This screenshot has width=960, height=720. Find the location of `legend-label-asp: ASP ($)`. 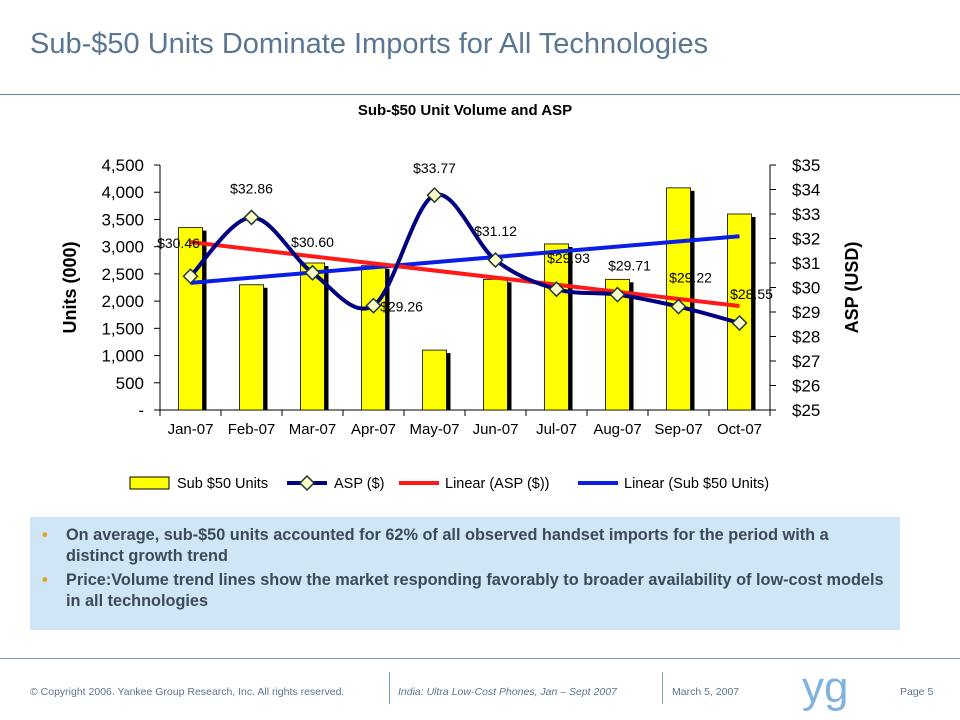

legend-label-asp: ASP ($) is located at coordinates (359, 484).